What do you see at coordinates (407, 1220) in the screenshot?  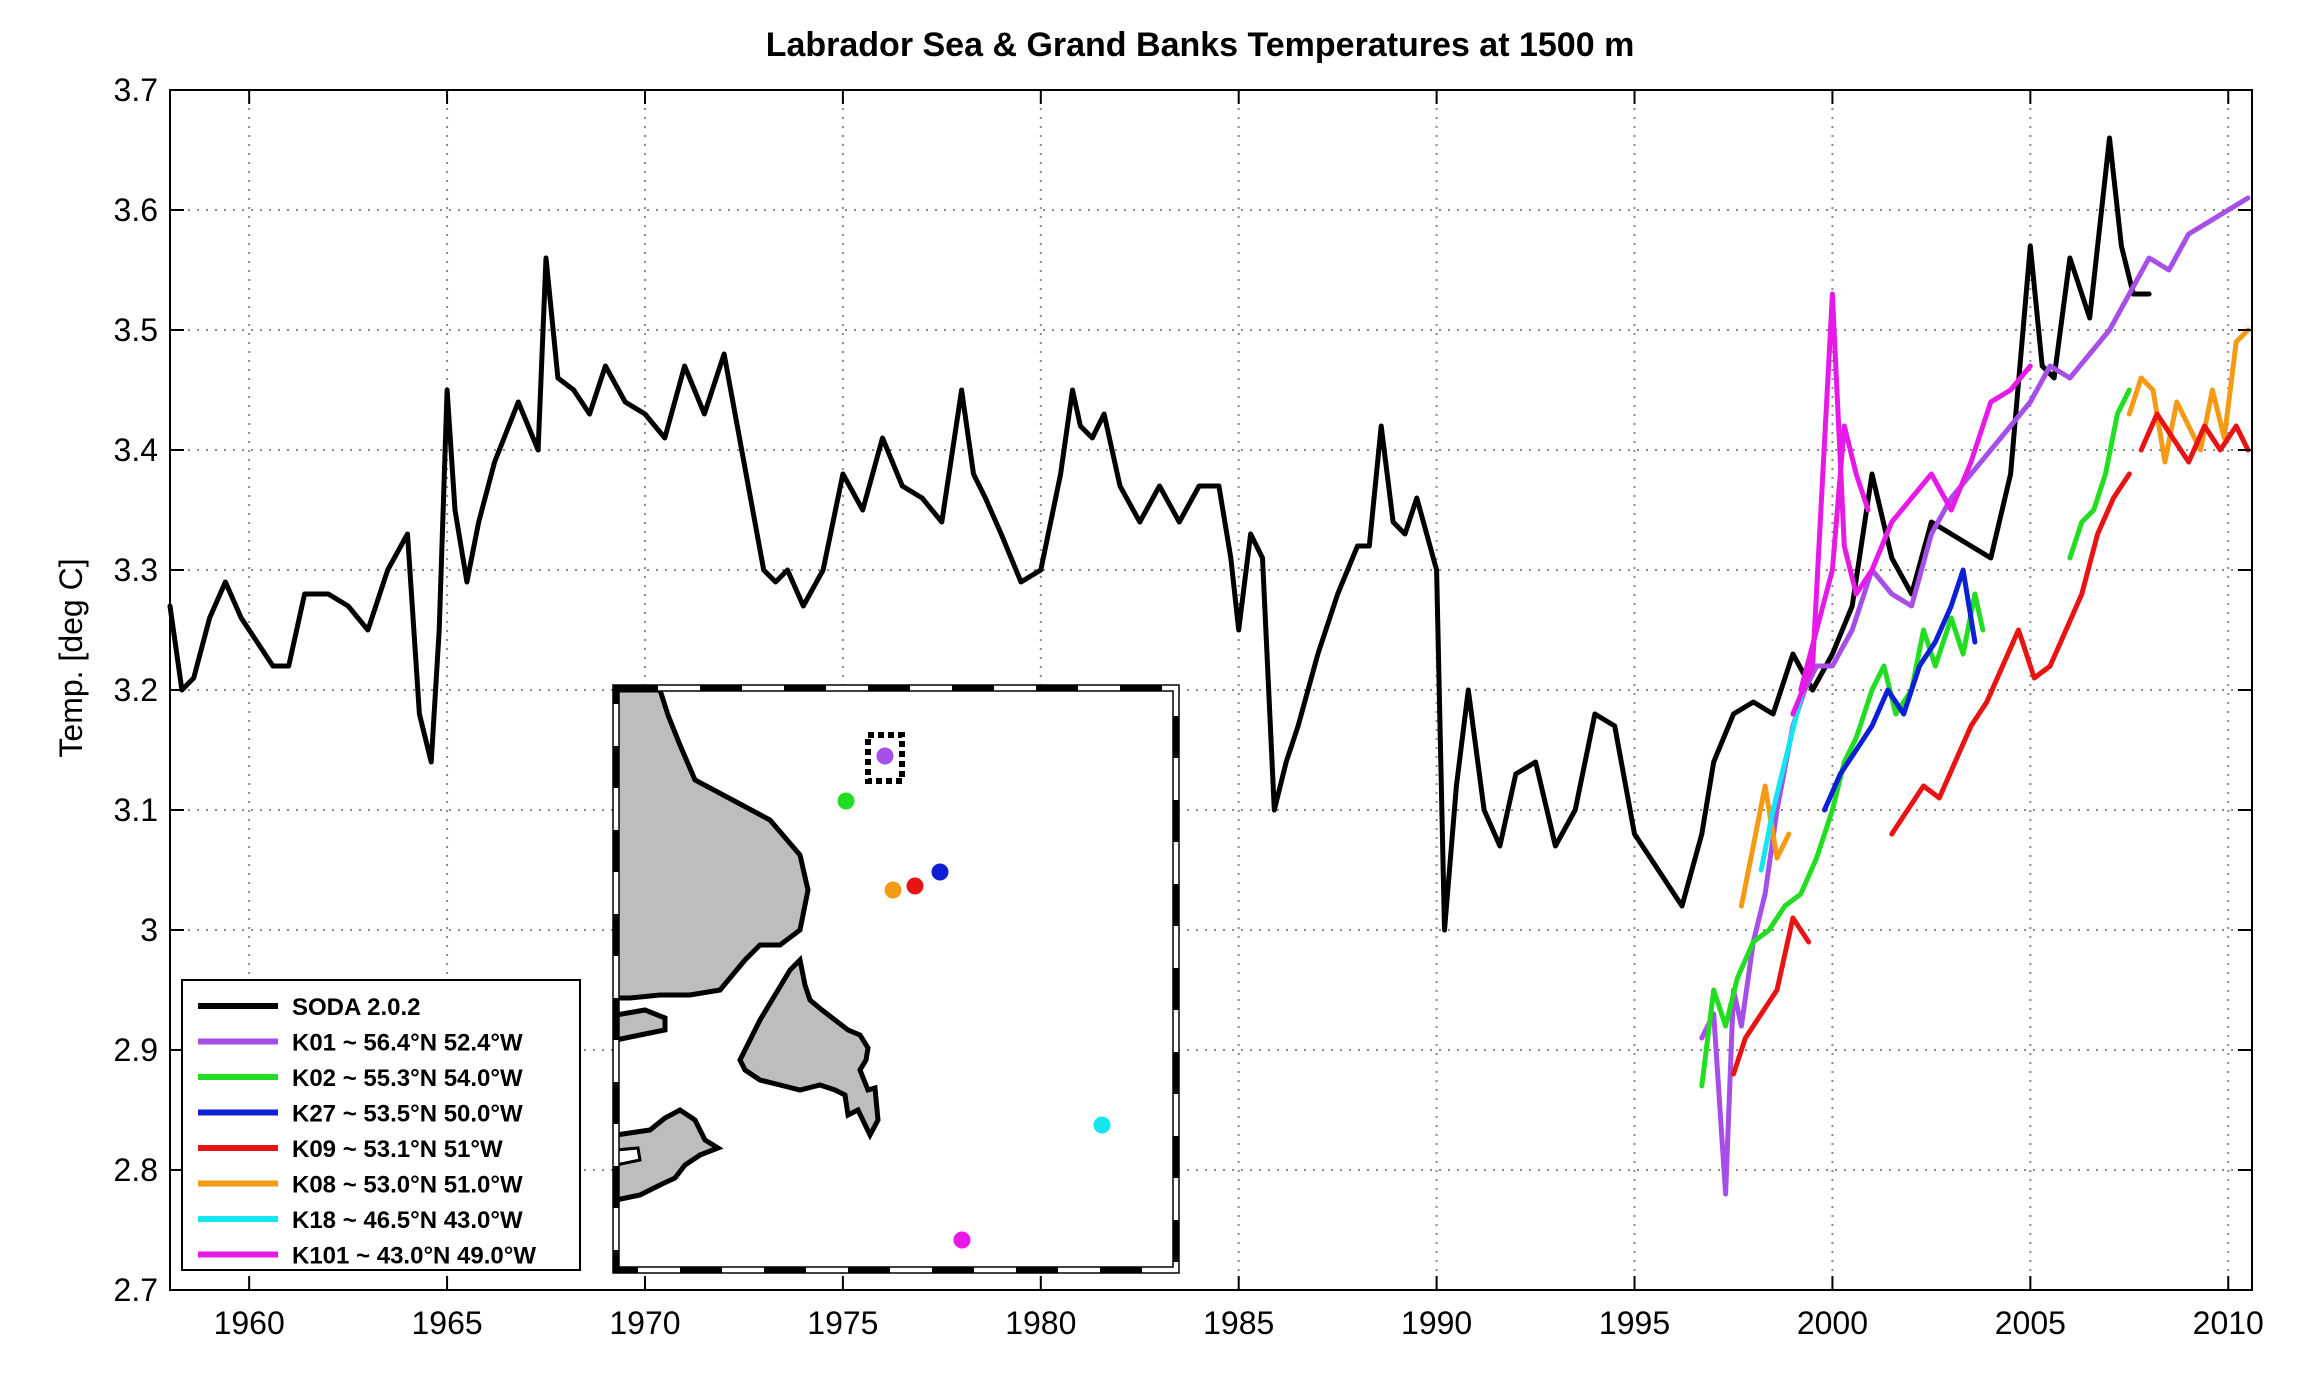 I see `legend-label: K18 ~ 46.5°N 43.0°W` at bounding box center [407, 1220].